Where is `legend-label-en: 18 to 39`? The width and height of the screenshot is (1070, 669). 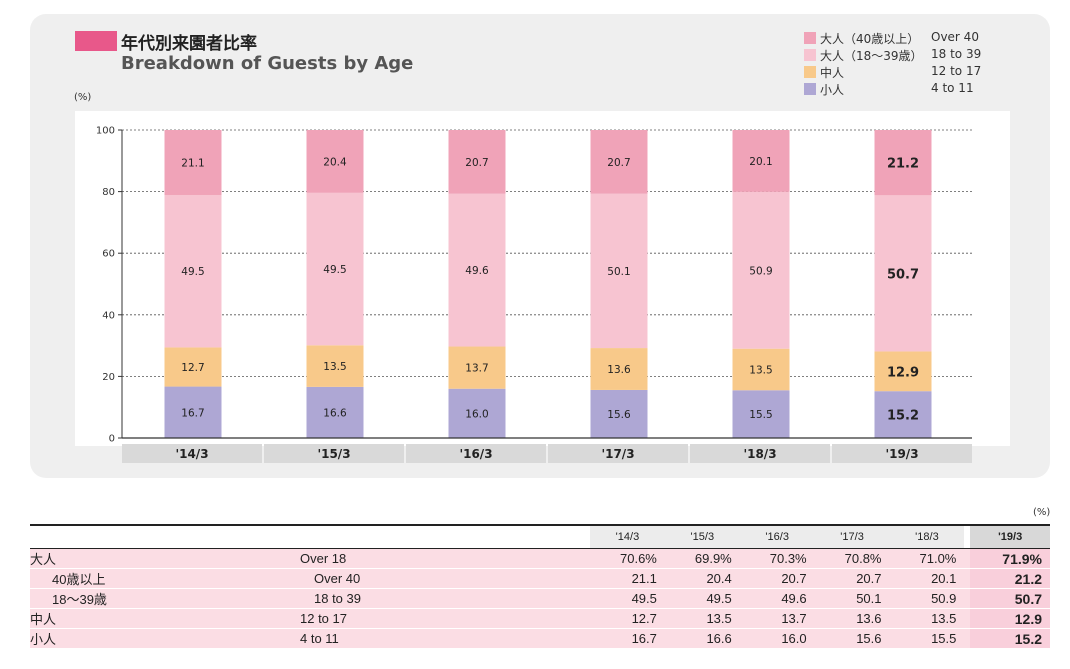 legend-label-en: 18 to 39 is located at coordinates (956, 54).